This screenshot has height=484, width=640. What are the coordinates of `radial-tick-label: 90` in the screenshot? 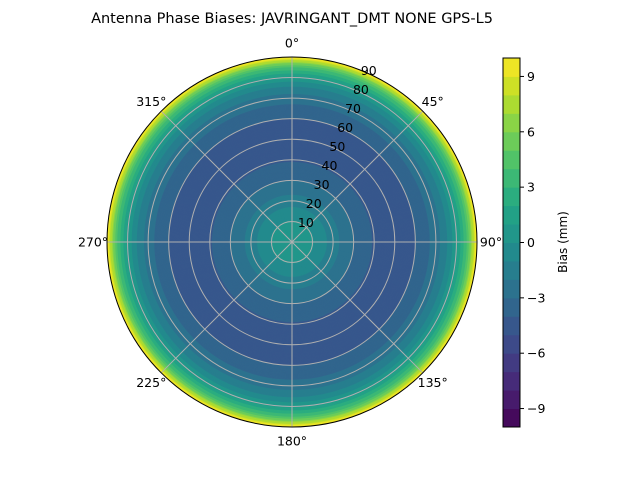 It's located at (369, 70).